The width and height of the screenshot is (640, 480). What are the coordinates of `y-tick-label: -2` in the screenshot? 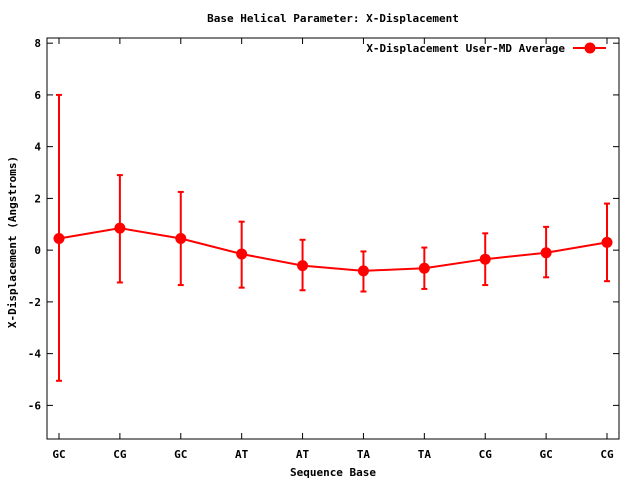 It's located at (34, 302).